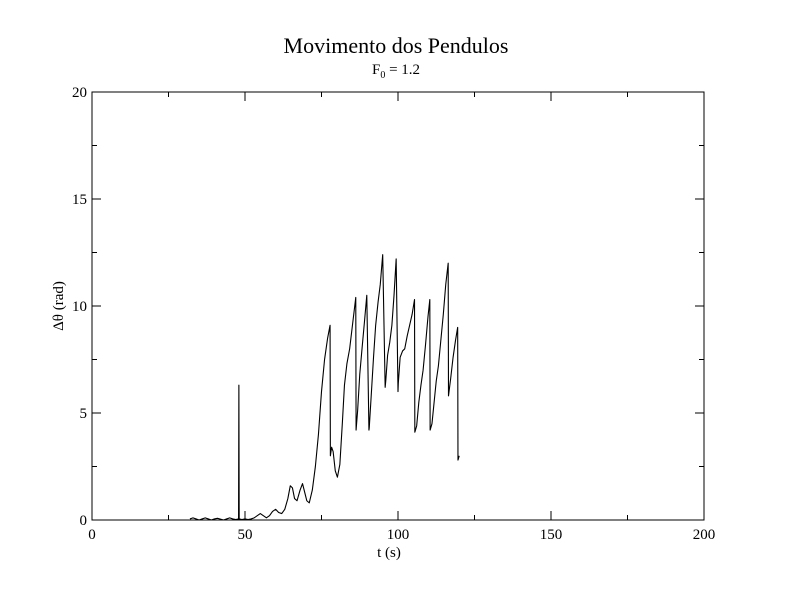 The height and width of the screenshot is (612, 792). Describe the element at coordinates (376, 70) in the screenshot. I see `subtitle-base: F` at that location.